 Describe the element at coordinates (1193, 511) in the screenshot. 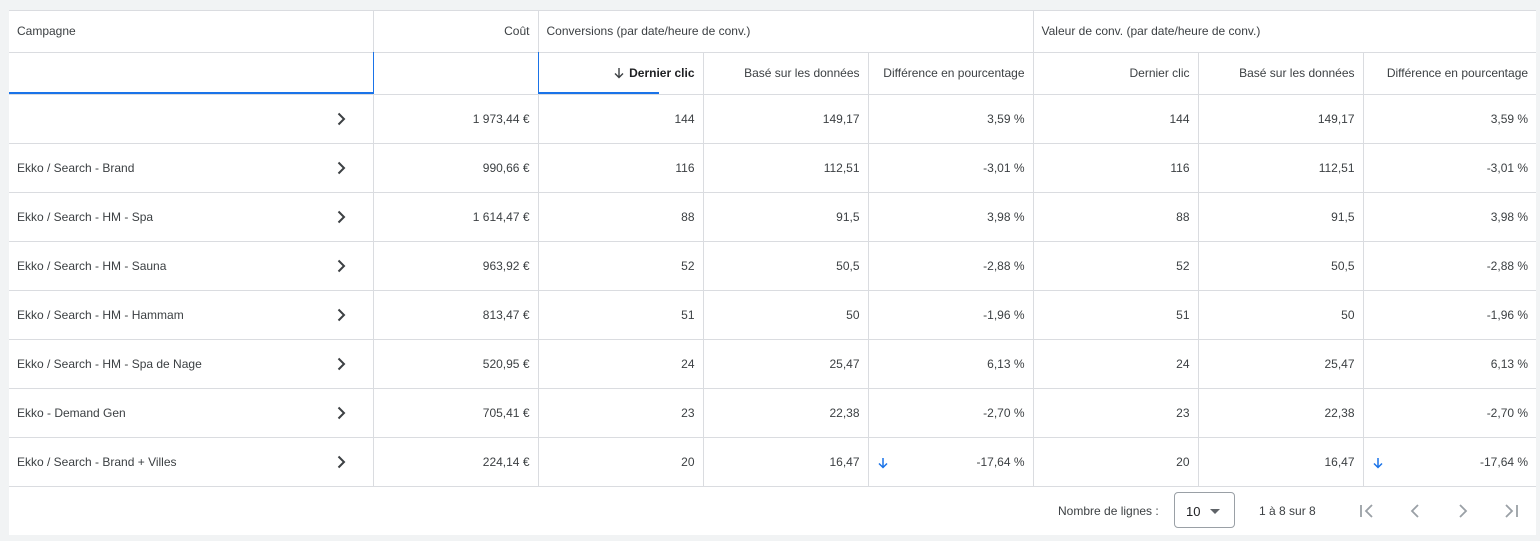

I see `rows-per-page-value: 10` at that location.